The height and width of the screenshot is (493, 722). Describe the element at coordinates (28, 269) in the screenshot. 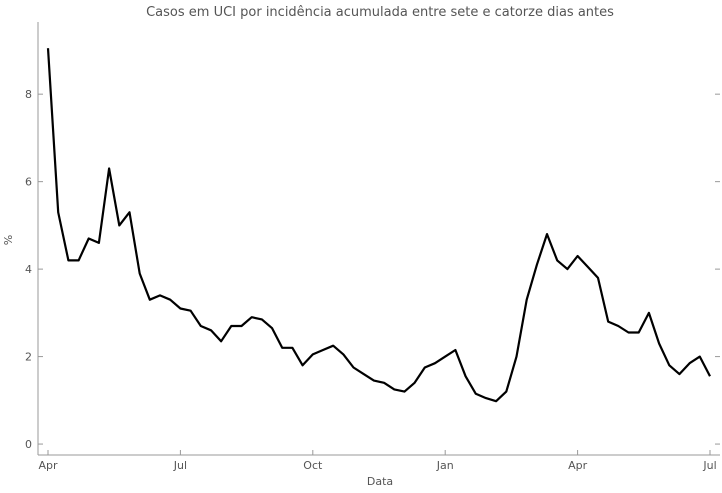

I see `y-tick-label: 4` at that location.